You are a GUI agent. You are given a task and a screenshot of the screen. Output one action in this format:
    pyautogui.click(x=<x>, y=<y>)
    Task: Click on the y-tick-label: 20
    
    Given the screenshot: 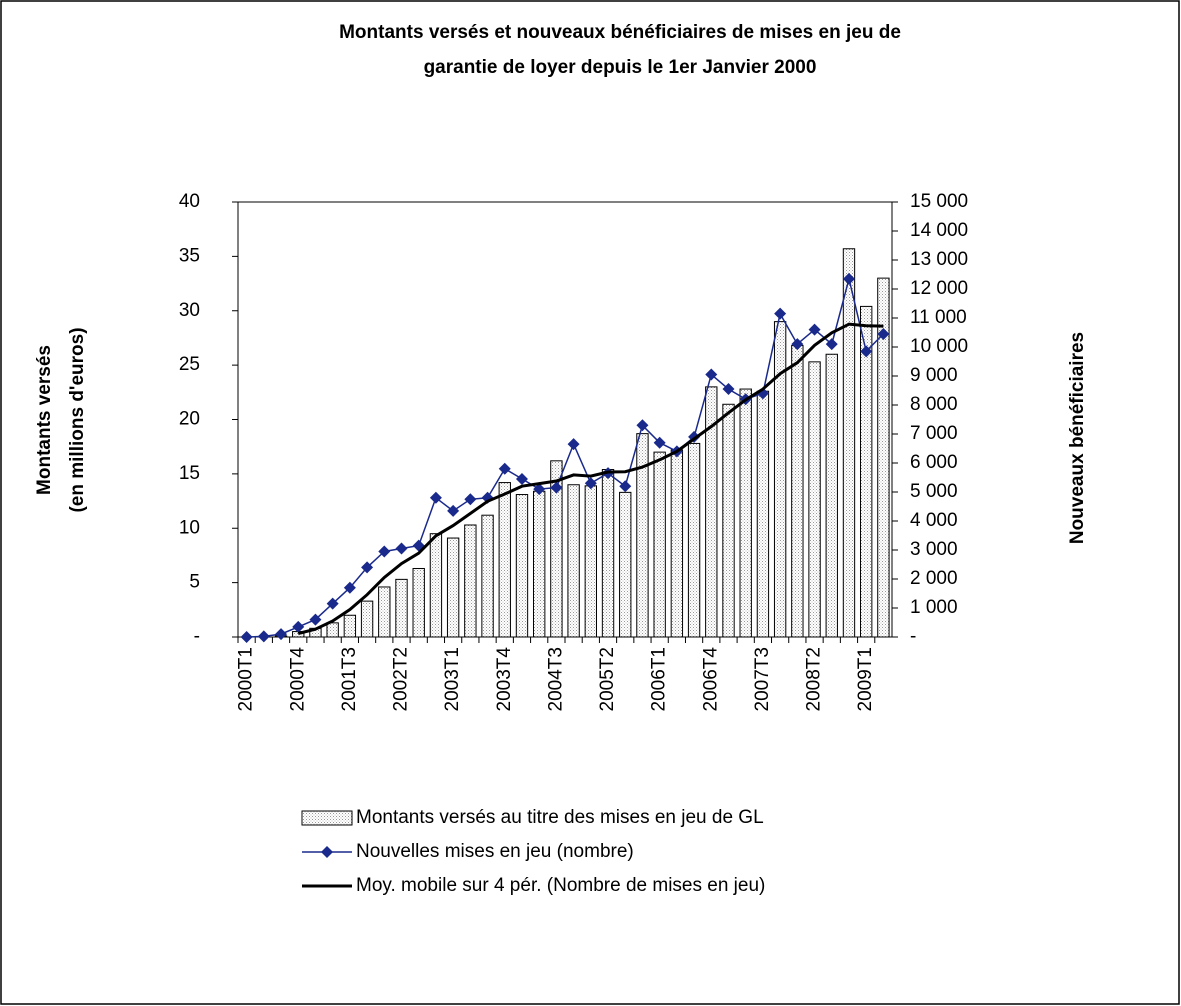 What is the action you would take?
    pyautogui.click(x=189, y=419)
    